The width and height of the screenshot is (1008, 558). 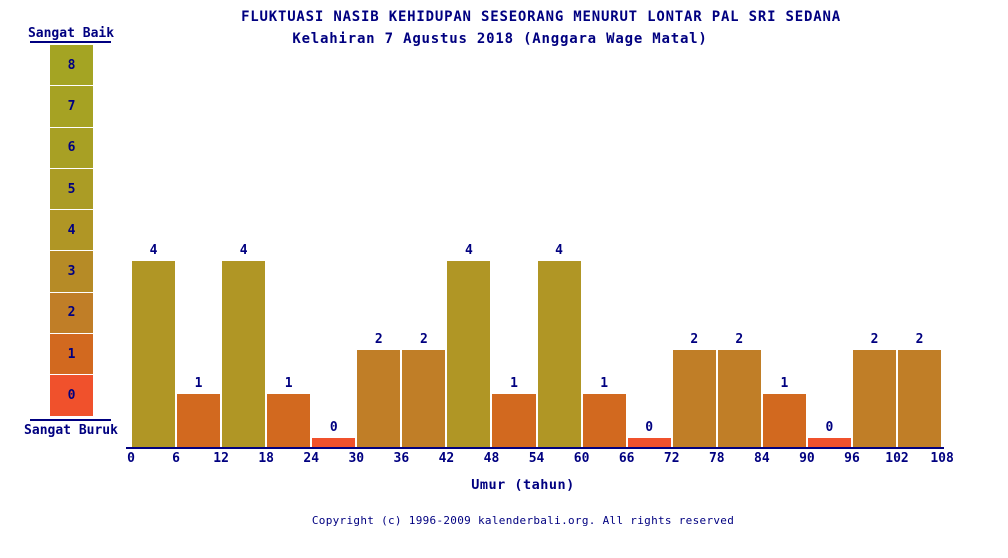 I want to click on legend-cell-value: 8, so click(x=71, y=65).